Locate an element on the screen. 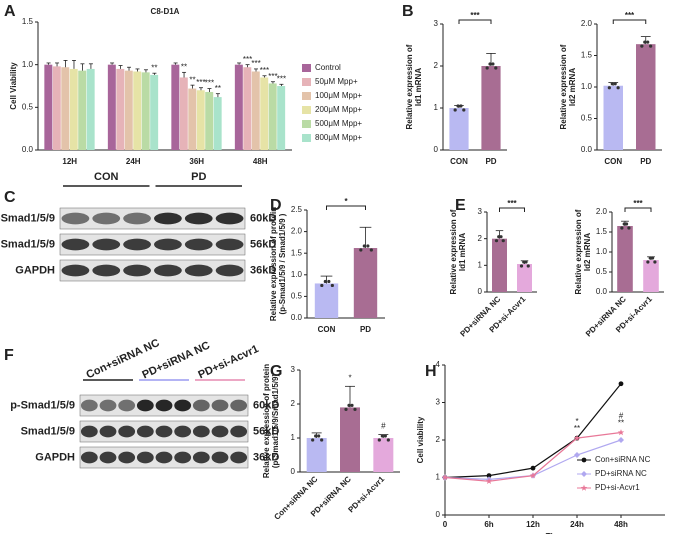 This screenshot has width=685, height=534. legend-label: Con+siRNA NC is located at coordinates (623, 459).